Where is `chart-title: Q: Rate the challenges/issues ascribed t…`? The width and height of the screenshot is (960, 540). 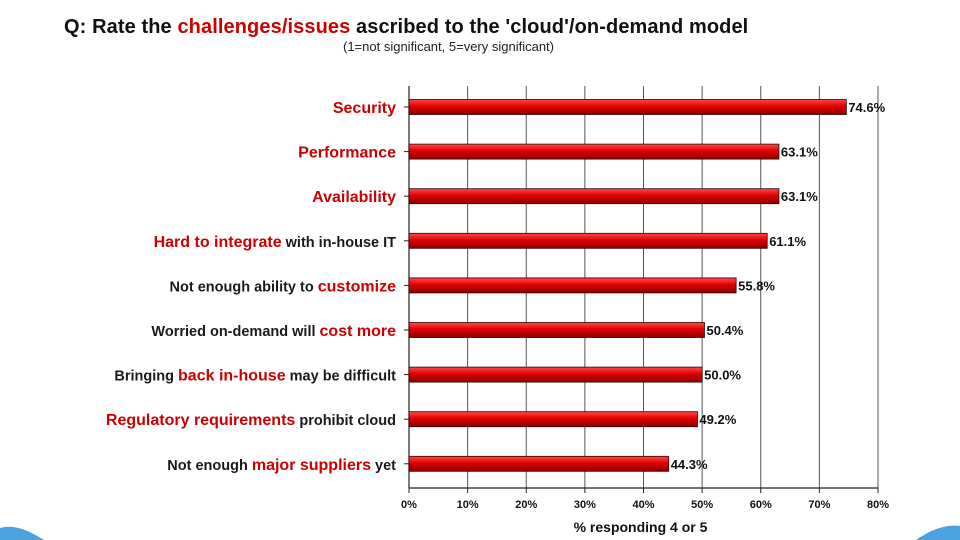
chart-title: Q: Rate the challenges/issues ascribed t… is located at coordinates (406, 27).